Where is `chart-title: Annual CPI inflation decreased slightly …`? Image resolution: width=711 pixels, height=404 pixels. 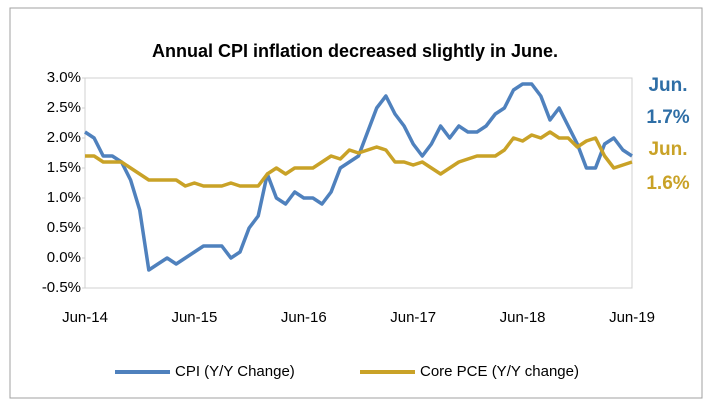
chart-title: Annual CPI inflation decreased slightly … is located at coordinates (355, 51).